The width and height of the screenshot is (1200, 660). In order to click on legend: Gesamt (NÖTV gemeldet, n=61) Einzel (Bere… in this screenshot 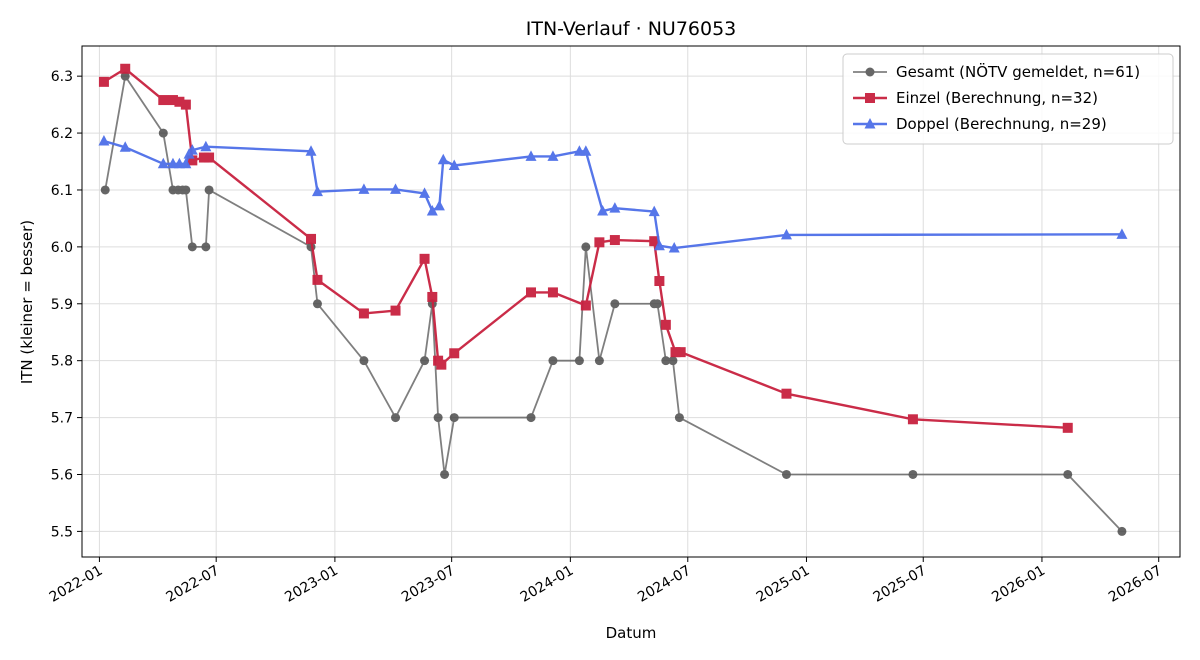, I will do `click(1008, 99)`.